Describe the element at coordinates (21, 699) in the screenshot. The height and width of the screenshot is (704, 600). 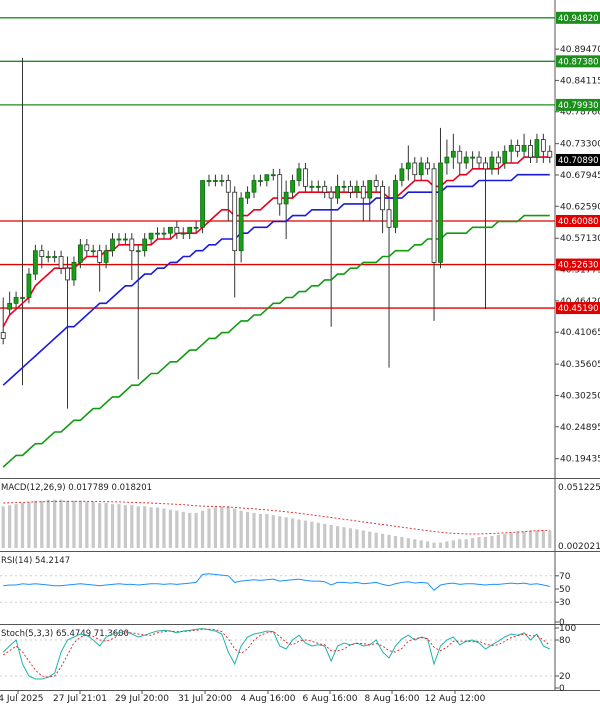
I see `time-tick-label: 24 Jul 2025` at that location.